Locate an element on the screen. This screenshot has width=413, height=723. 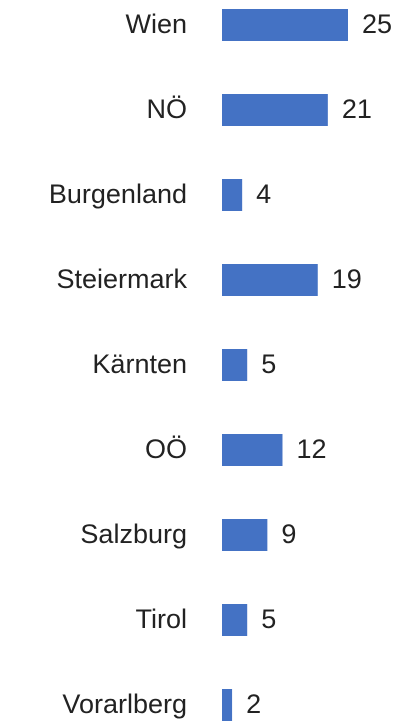
category-label: OÖ is located at coordinates (166, 449).